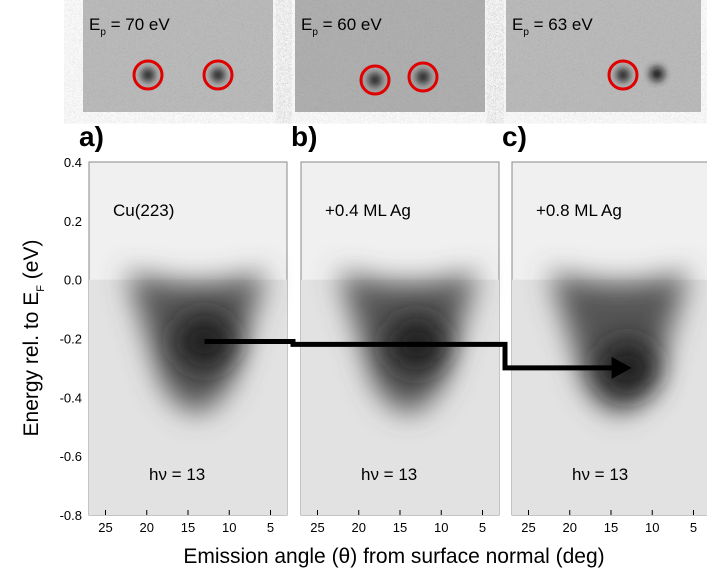  I want to click on panel-label: a), so click(91, 136).